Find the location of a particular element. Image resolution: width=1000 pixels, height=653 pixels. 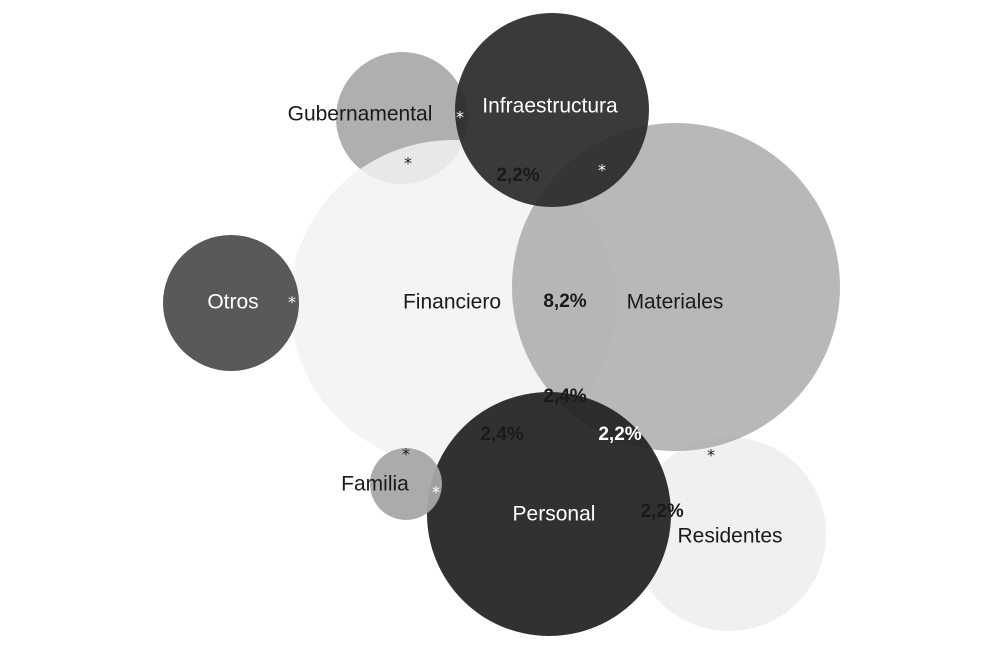

label-residentes: Residentes is located at coordinates (729, 536).